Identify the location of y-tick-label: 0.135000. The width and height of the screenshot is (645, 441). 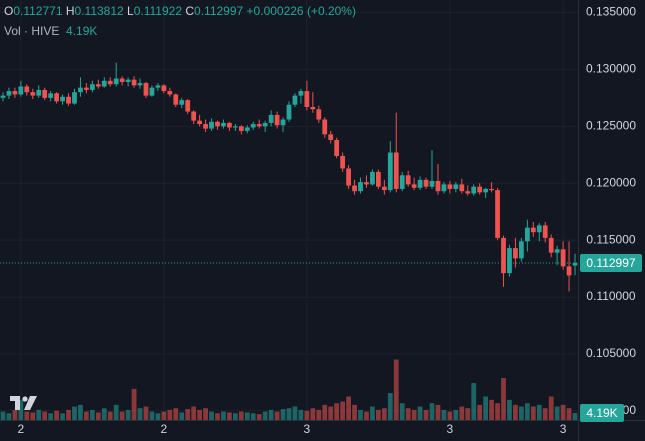
(611, 12).